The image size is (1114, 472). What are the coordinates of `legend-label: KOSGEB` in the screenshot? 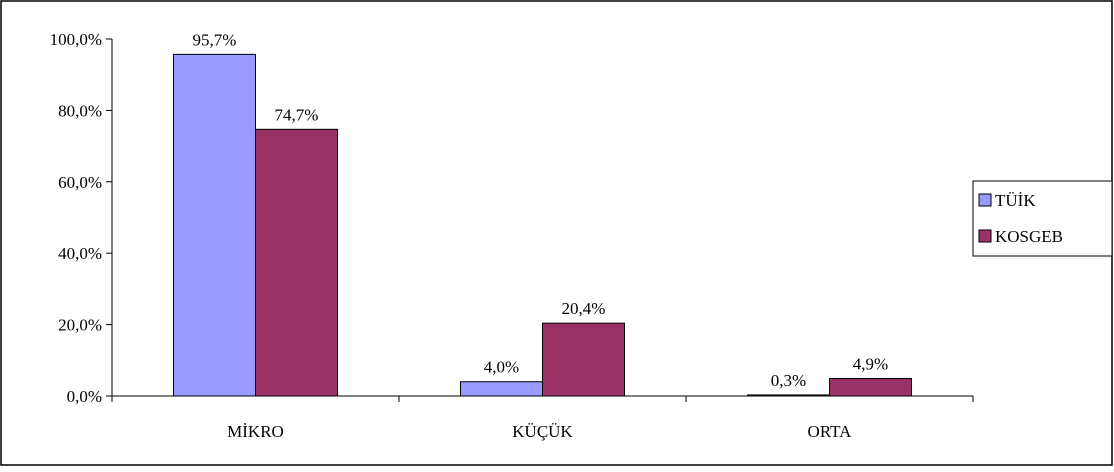 It's located at (1029, 236).